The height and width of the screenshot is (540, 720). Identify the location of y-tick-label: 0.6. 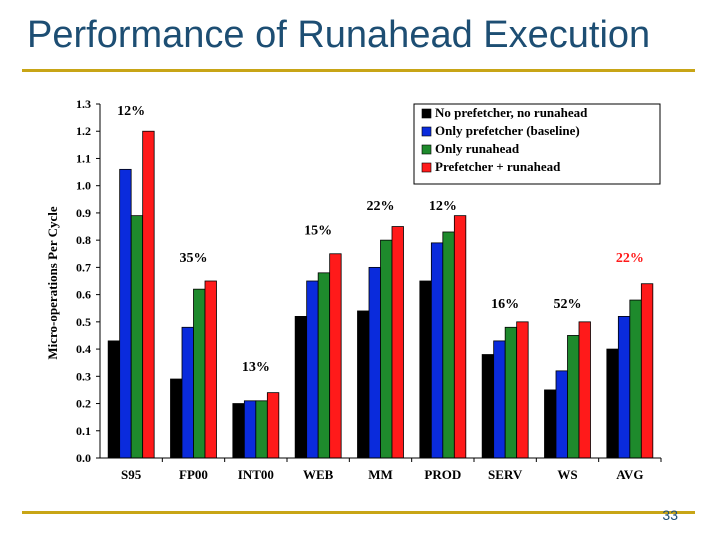
(83, 295).